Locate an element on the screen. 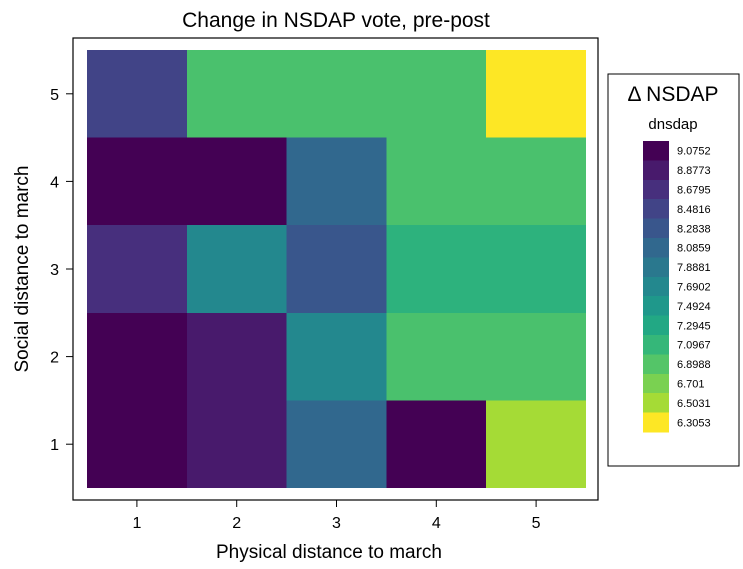 The height and width of the screenshot is (569, 743). legend-title: Δ NSDAP is located at coordinates (672, 94).